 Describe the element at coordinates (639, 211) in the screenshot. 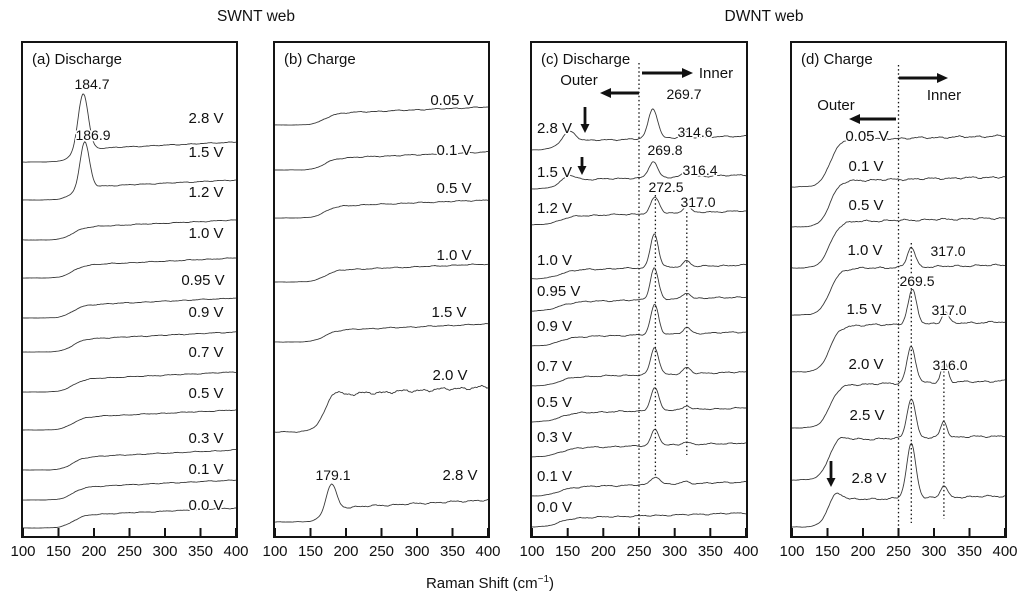

I see `spectrum-trace-c-1.2V` at that location.